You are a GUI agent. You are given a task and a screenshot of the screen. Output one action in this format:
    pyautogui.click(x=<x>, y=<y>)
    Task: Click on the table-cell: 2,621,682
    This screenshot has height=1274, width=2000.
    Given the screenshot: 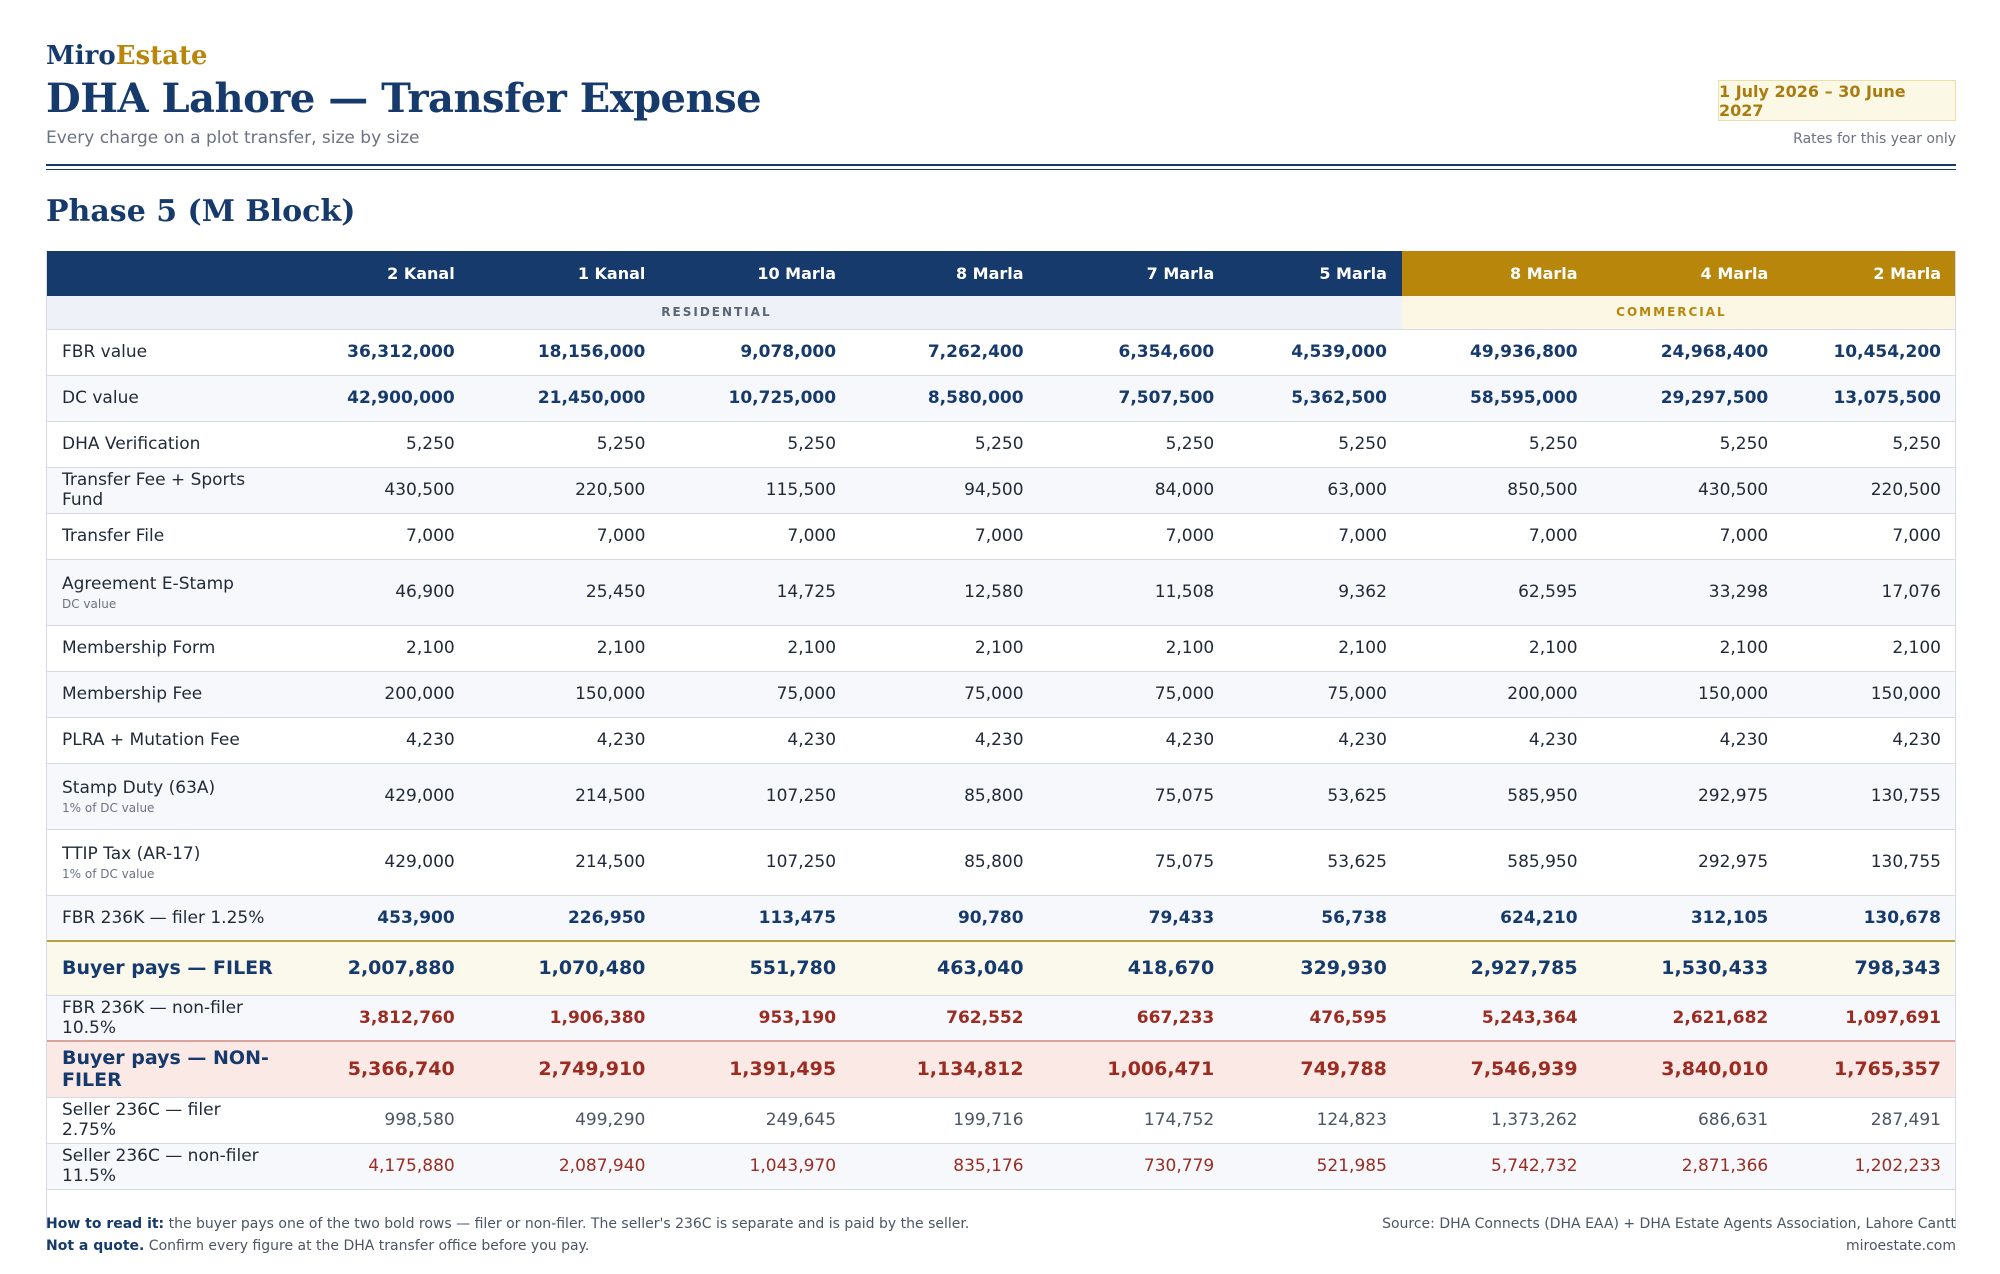 What is the action you would take?
    pyautogui.click(x=1688, y=1018)
    